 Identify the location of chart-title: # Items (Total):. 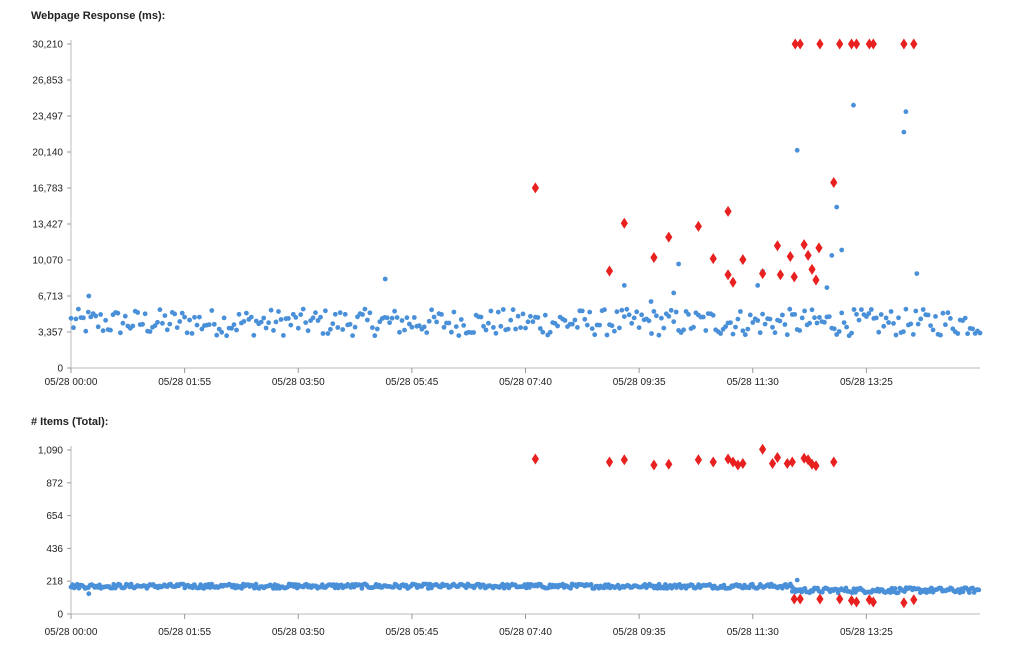
(69, 422).